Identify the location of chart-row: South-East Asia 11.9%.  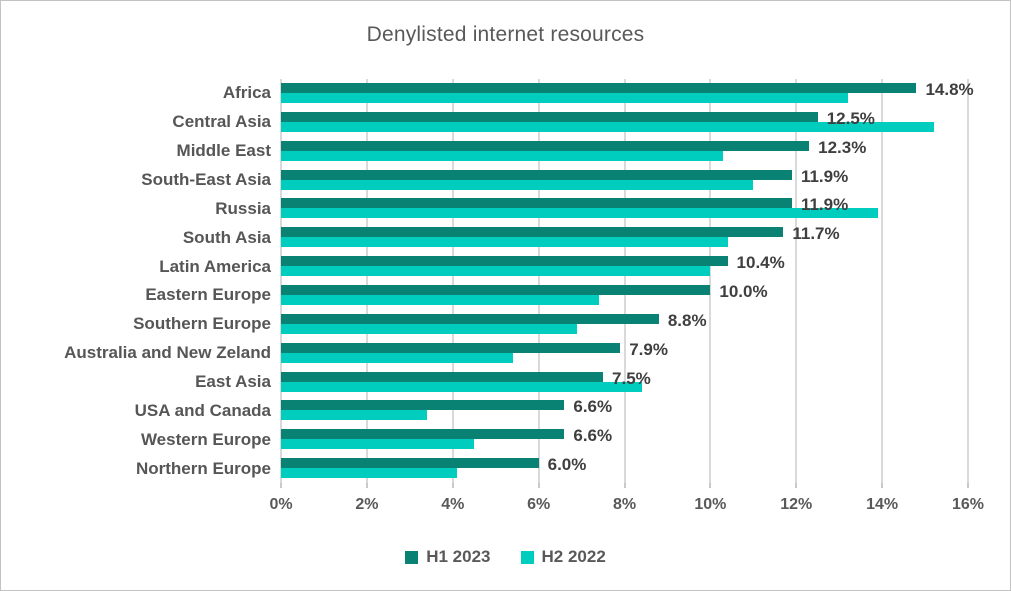
(554, 180).